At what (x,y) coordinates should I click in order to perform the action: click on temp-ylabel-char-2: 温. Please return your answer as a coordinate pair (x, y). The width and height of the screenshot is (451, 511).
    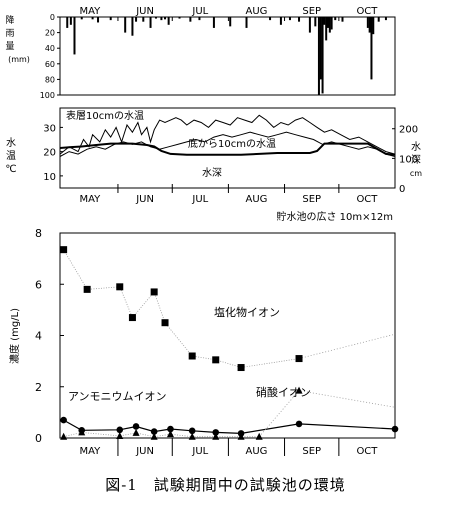
    Looking at the image, I should click on (11, 156).